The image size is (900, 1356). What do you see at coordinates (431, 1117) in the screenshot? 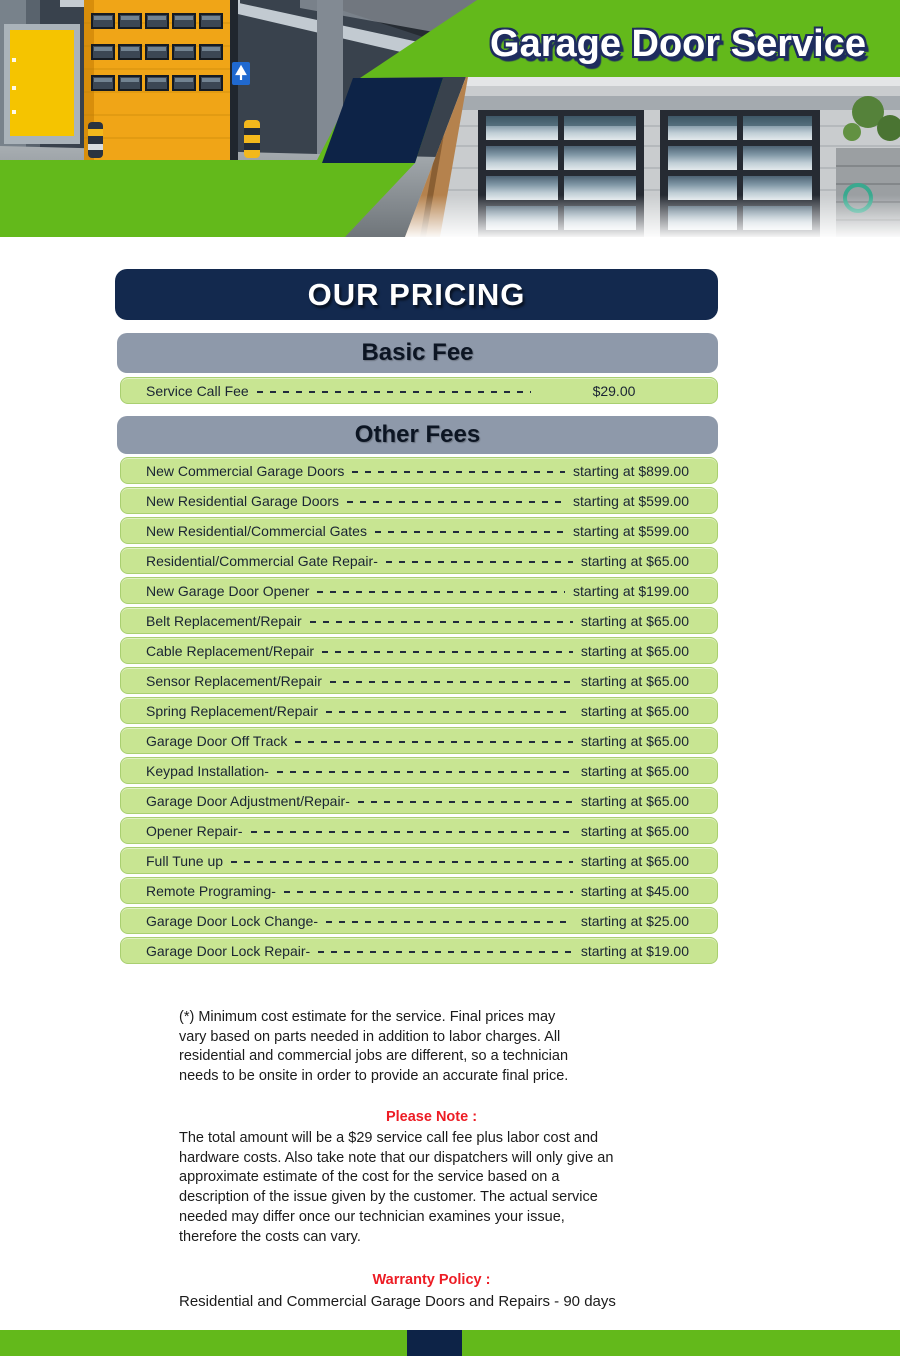
I see `please-note-heading: Please Note :` at bounding box center [431, 1117].